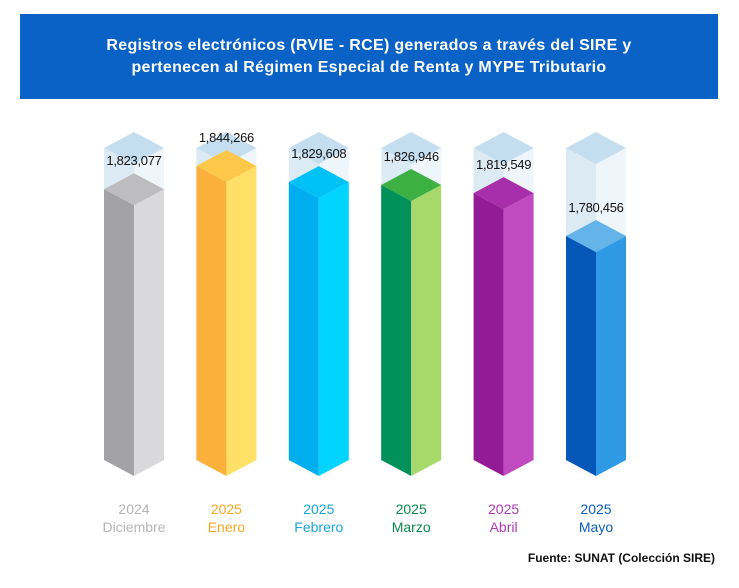 The width and height of the screenshot is (739, 588). Describe the element at coordinates (621, 558) in the screenshot. I see `source-note: Fuente: SUNAT (Colección SIRE)` at that location.